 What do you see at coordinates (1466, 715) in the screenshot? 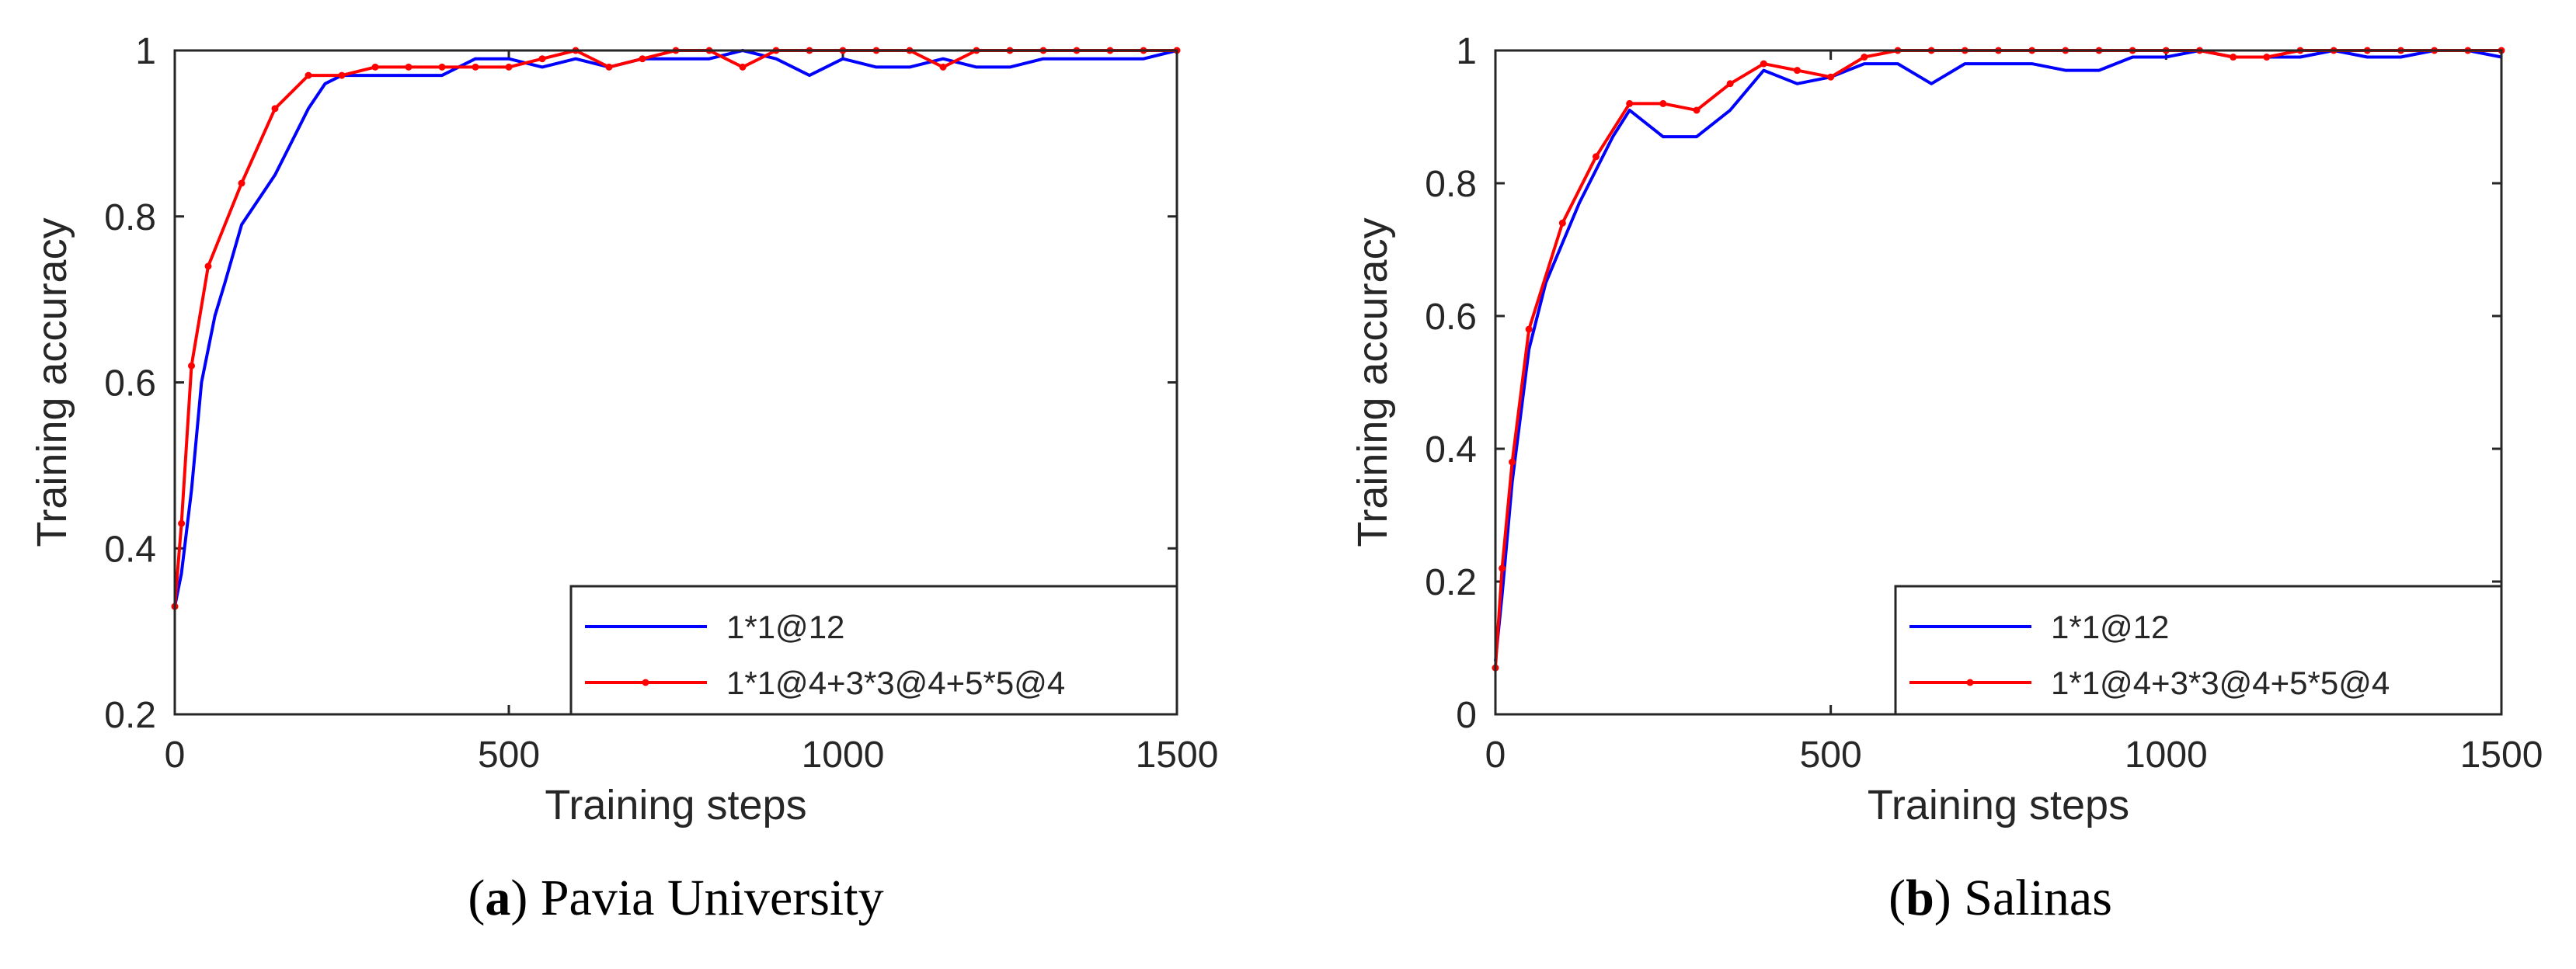
I see `y-tick-label: 0` at bounding box center [1466, 715].